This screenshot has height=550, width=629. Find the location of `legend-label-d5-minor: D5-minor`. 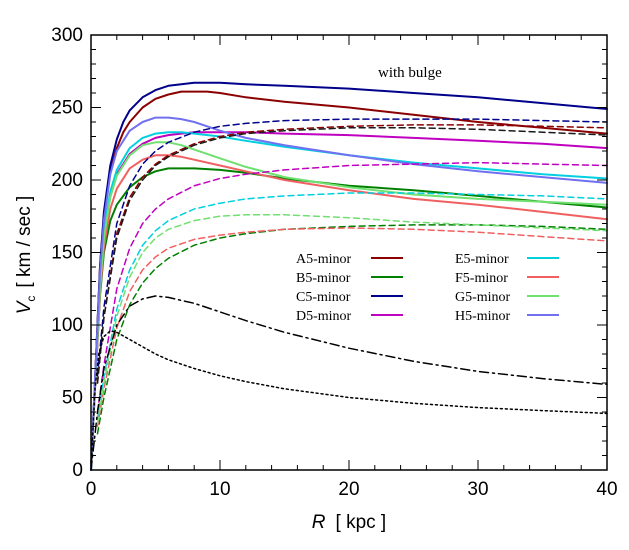

legend-label-d5-minor: D5-minor is located at coordinates (324, 316).